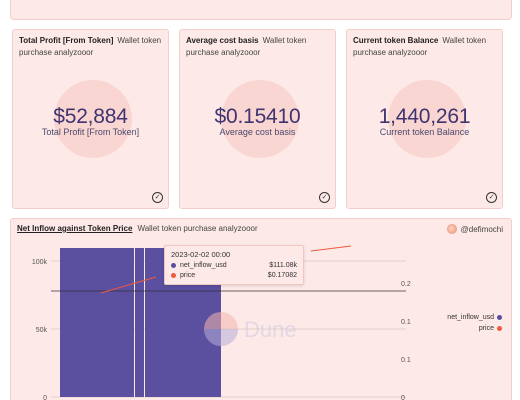 This screenshot has height=400, width=520. Describe the element at coordinates (203, 265) in the screenshot. I see `tooltip-label: net_inflow_usd` at that location.